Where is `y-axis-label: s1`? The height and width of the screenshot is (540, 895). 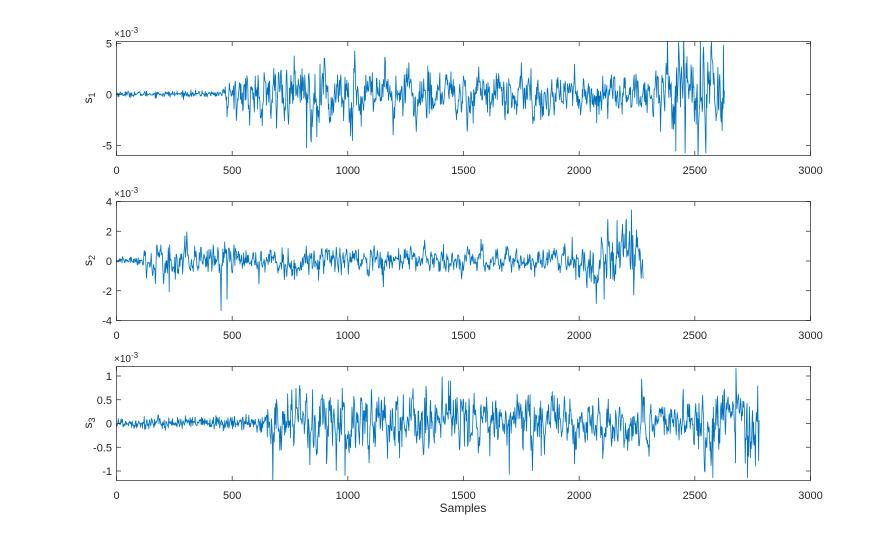
y-axis-label: s1 is located at coordinates (89, 97).